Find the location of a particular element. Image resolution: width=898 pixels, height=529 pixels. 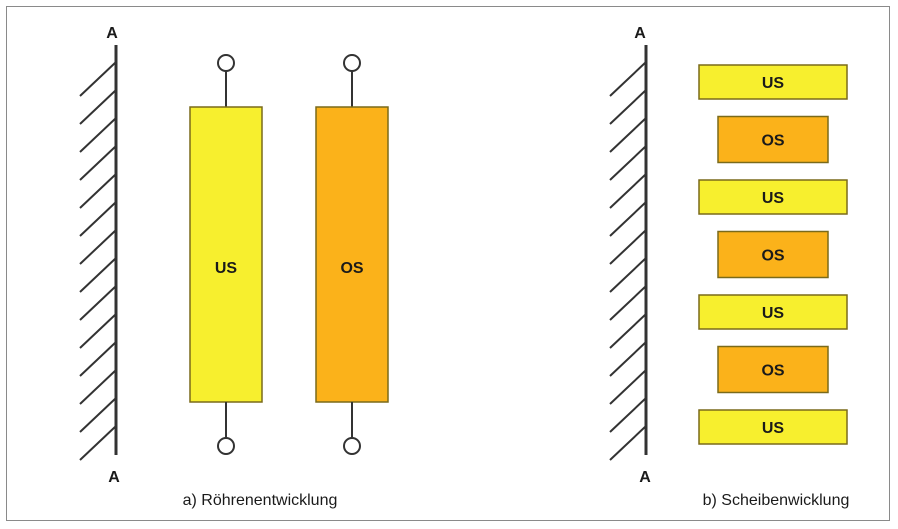

coil-os-label: OS is located at coordinates (351, 268).